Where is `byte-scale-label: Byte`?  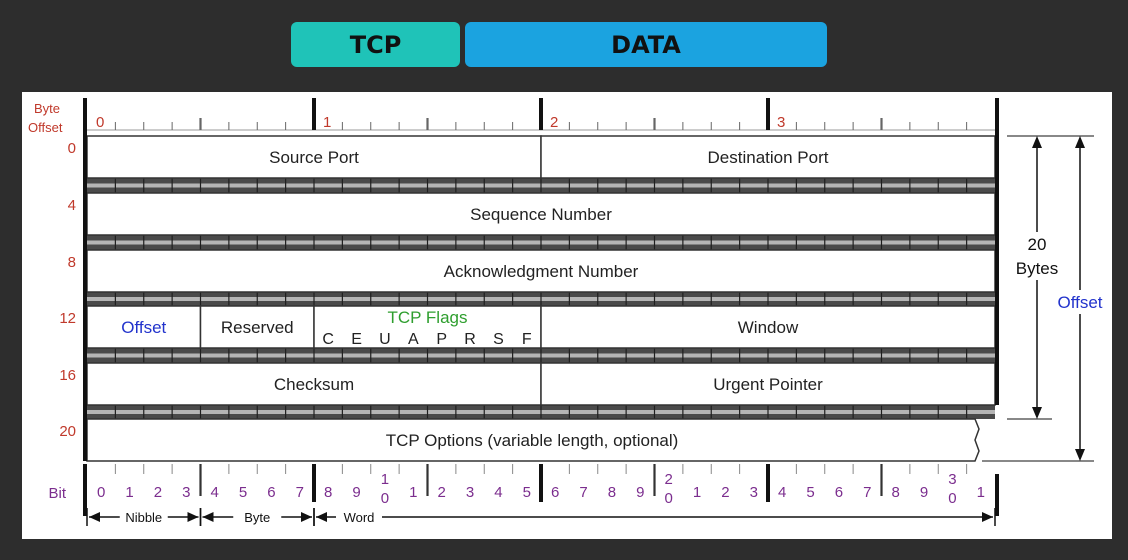
byte-scale-label: Byte is located at coordinates (257, 517).